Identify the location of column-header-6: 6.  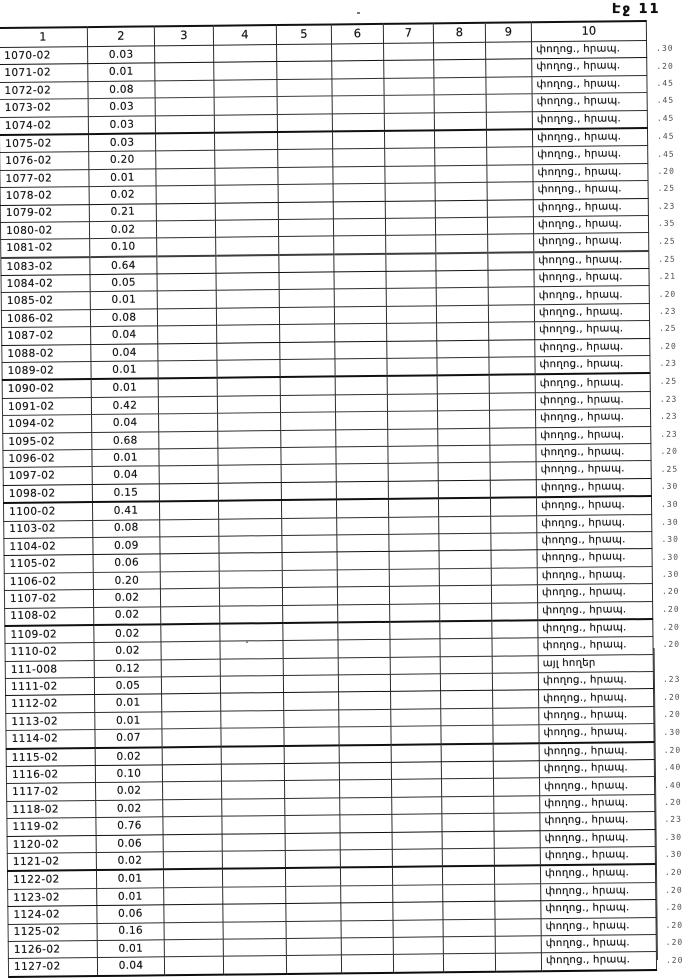
(357, 33).